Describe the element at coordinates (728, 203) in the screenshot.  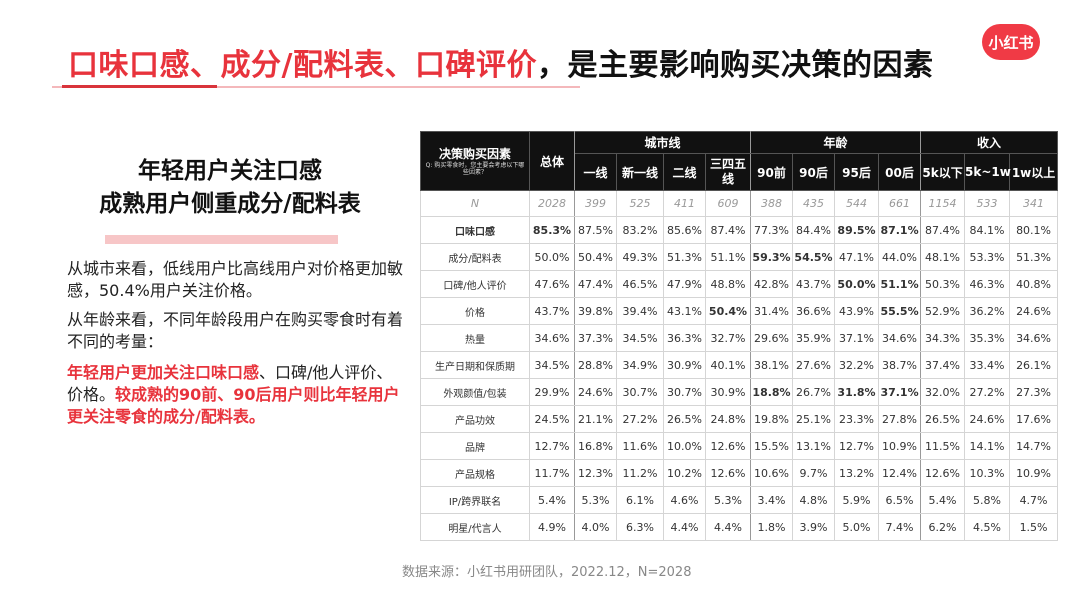
I see `sample-size-cell: 609` at that location.